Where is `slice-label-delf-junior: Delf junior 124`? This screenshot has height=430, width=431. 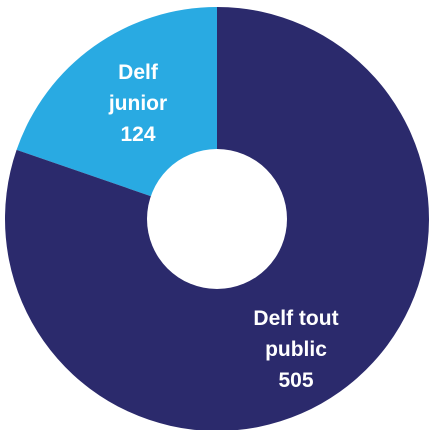
slice-label-delf-junior: Delf junior 124 is located at coordinates (137, 103).